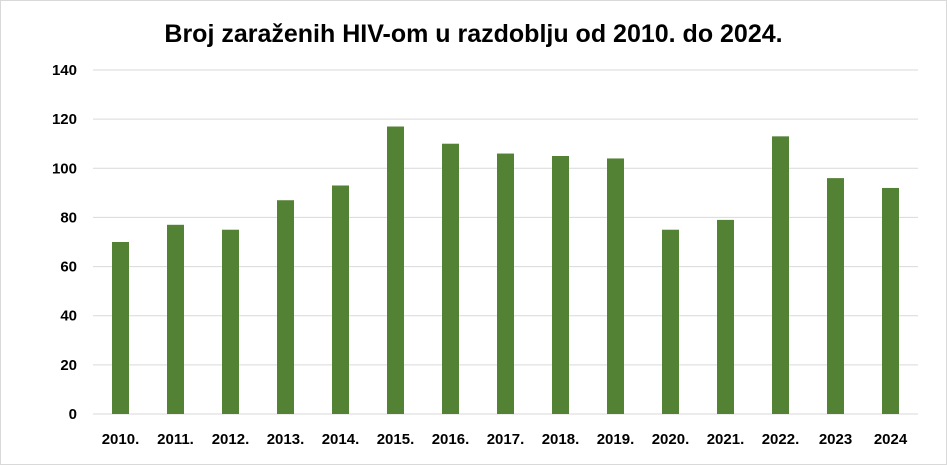 This screenshot has width=947, height=465. I want to click on x-tick-label: 2021., so click(726, 439).